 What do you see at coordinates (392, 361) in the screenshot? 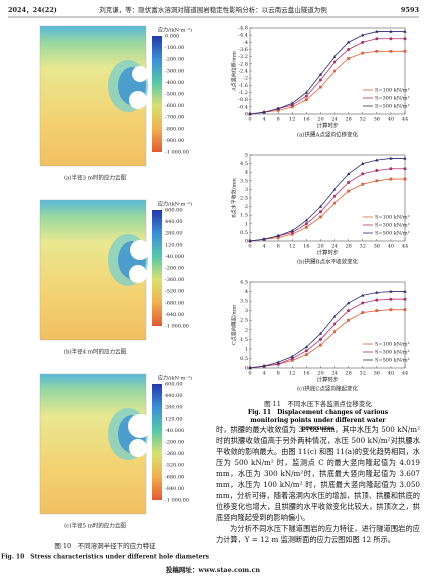
I see `legend-label: S=500 kN/m²` at bounding box center [392, 361].